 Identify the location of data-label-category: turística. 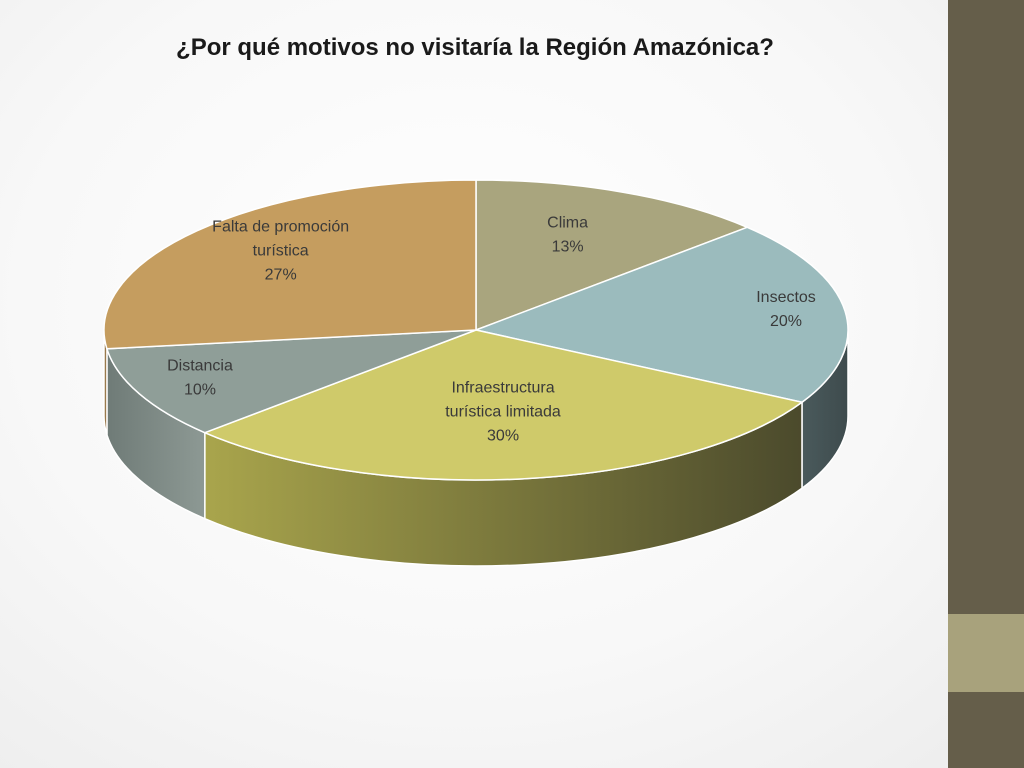
(281, 251).